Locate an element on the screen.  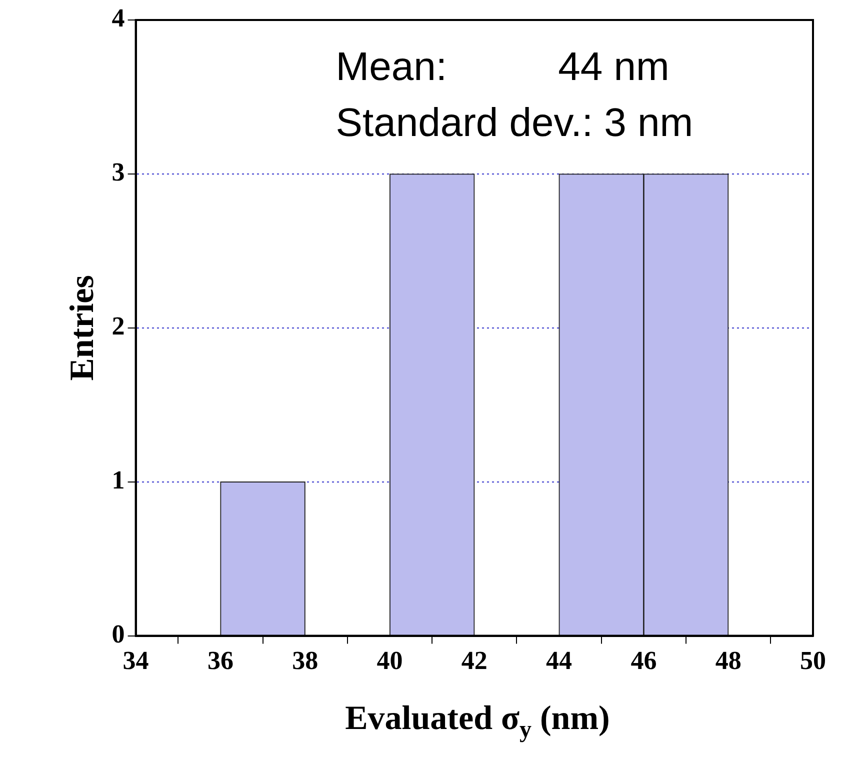
x-tick-label: 50 is located at coordinates (813, 661).